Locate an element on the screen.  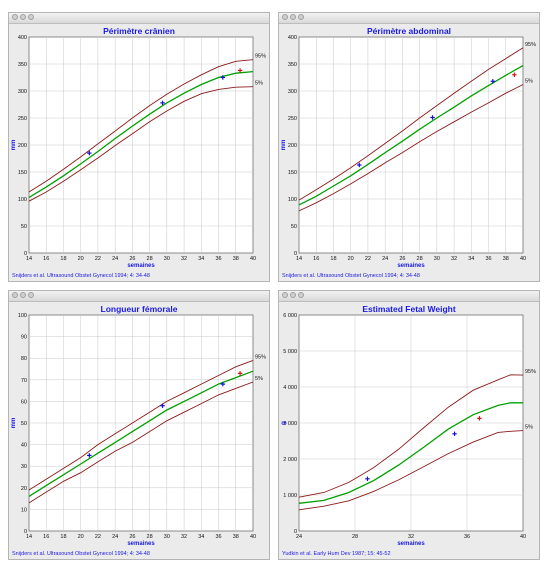
chart-title: Estimated Fetal Weight is located at coordinates (409, 309).